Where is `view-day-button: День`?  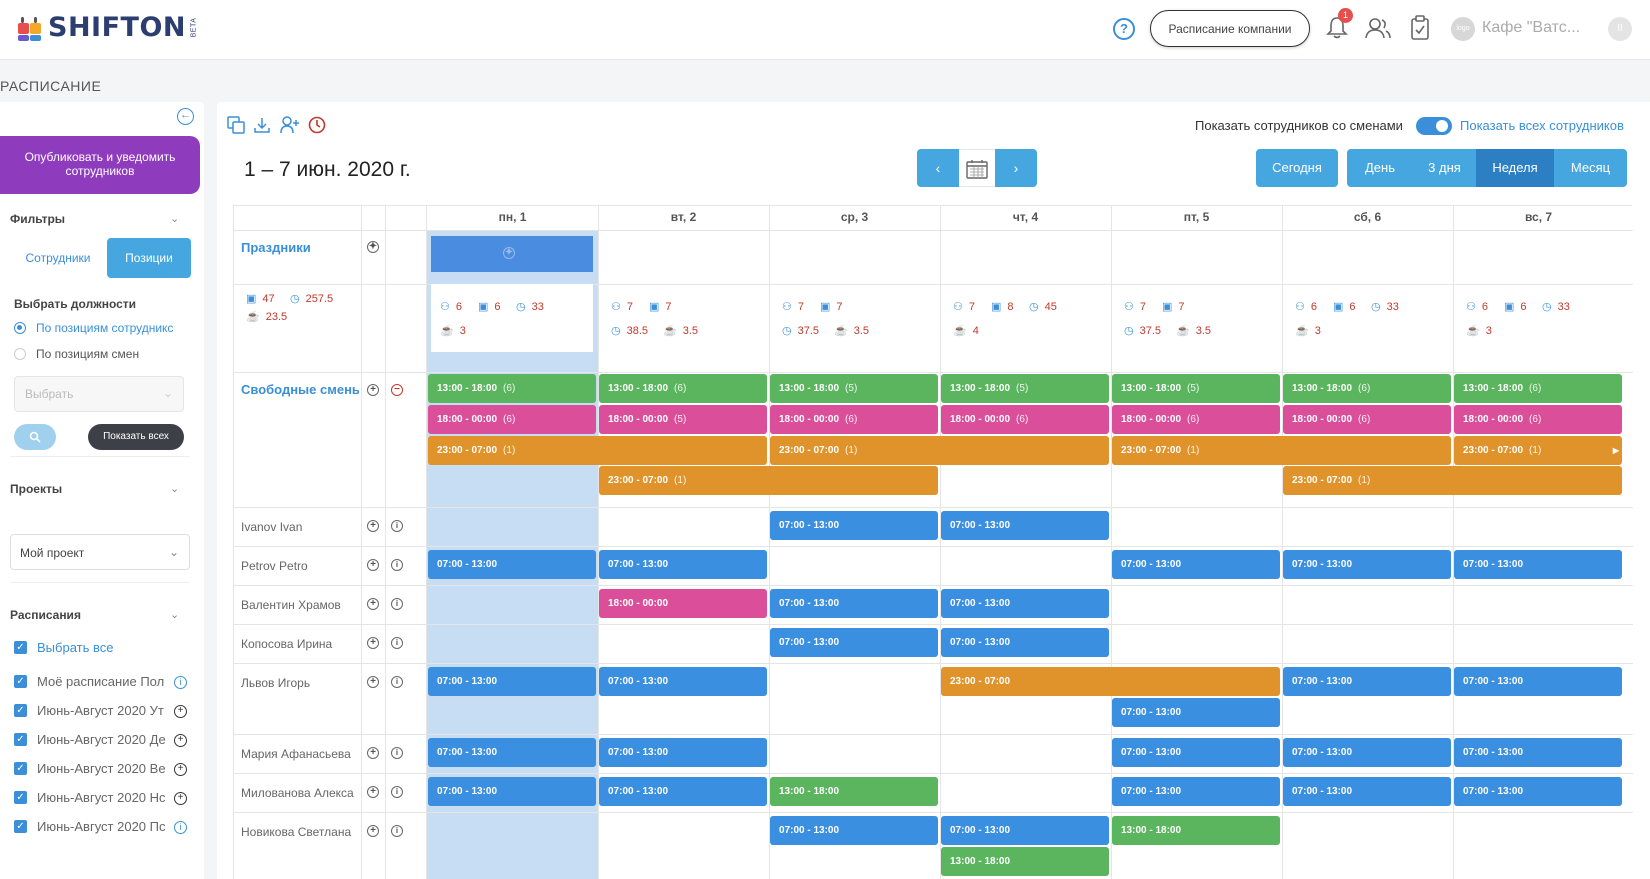 view-day-button: День is located at coordinates (1380, 168).